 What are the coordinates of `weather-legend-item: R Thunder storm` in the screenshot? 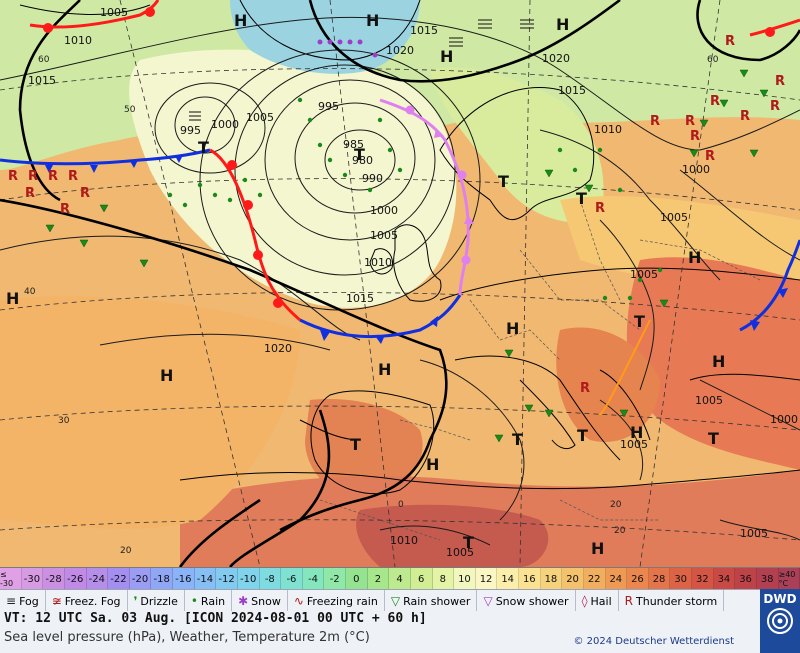 It's located at (672, 601).